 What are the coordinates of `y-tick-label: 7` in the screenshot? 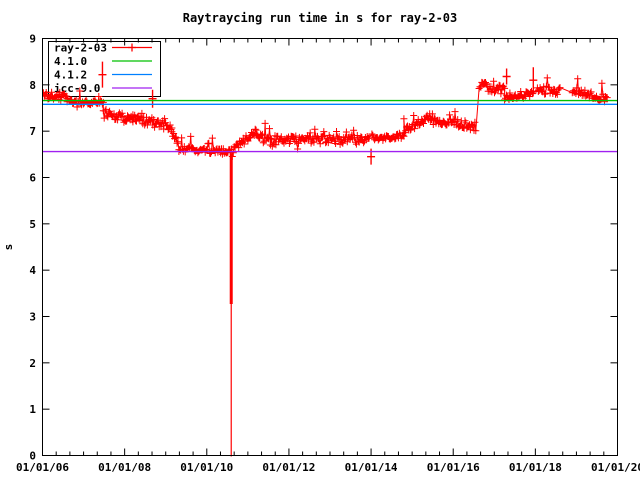 It's located at (32, 131).